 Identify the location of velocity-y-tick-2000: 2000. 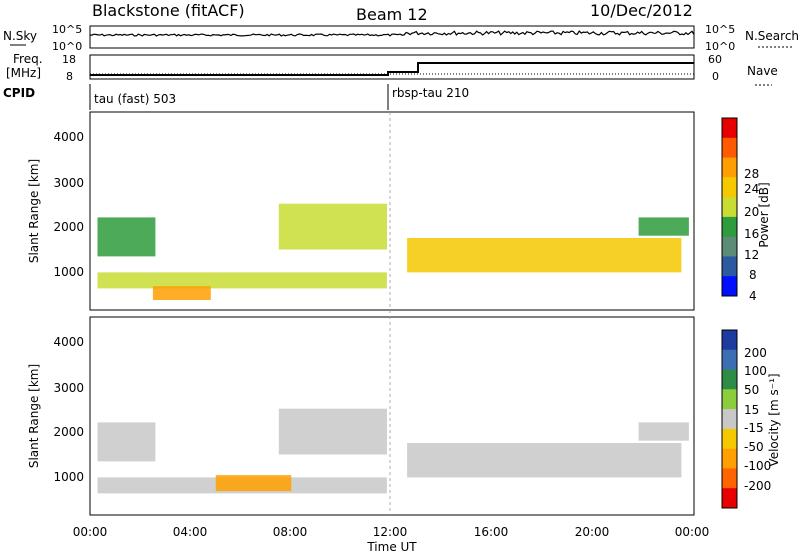
(68, 432).